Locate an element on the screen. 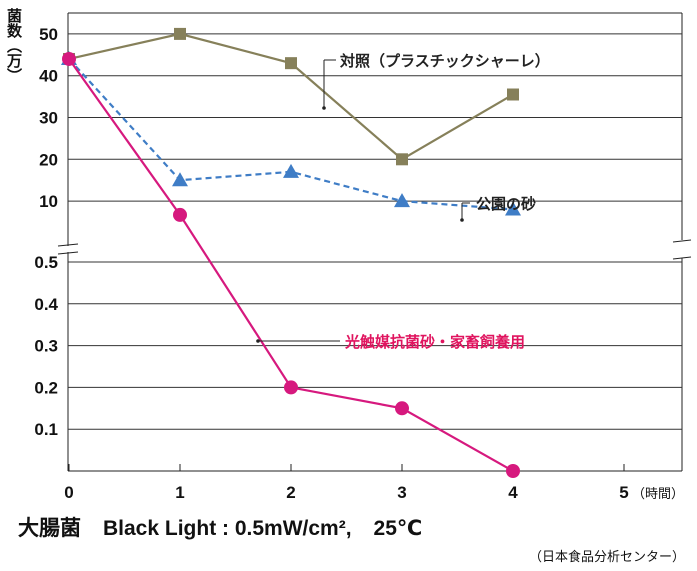 The width and height of the screenshot is (697, 571). footer-temperature: 25℃ is located at coordinates (398, 528).